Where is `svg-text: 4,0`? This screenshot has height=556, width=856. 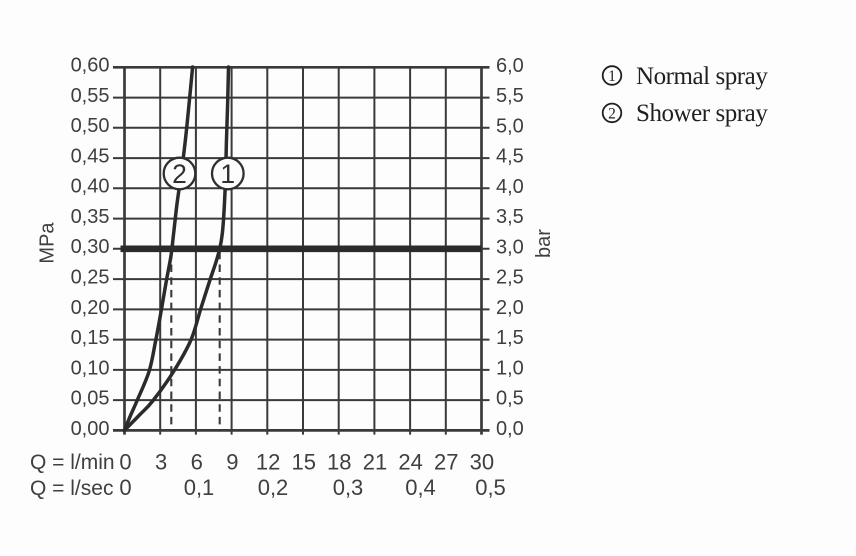 svg-text: 4,0 is located at coordinates (510, 187).